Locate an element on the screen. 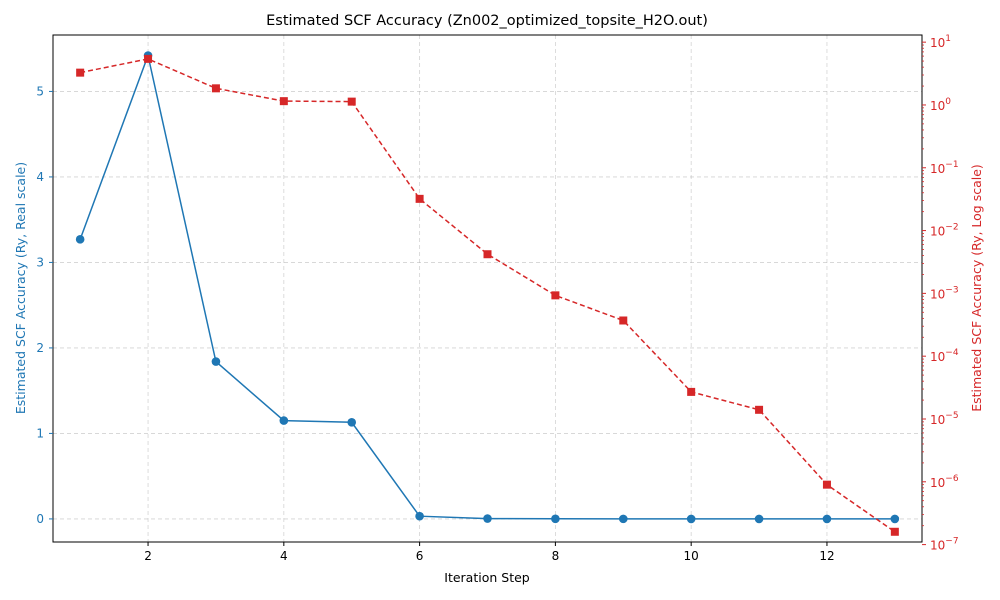 This screenshot has width=1000, height=600. y-axis-left-label: Estimated SCF Accuracy (Ry, Real scale) is located at coordinates (20, 288).